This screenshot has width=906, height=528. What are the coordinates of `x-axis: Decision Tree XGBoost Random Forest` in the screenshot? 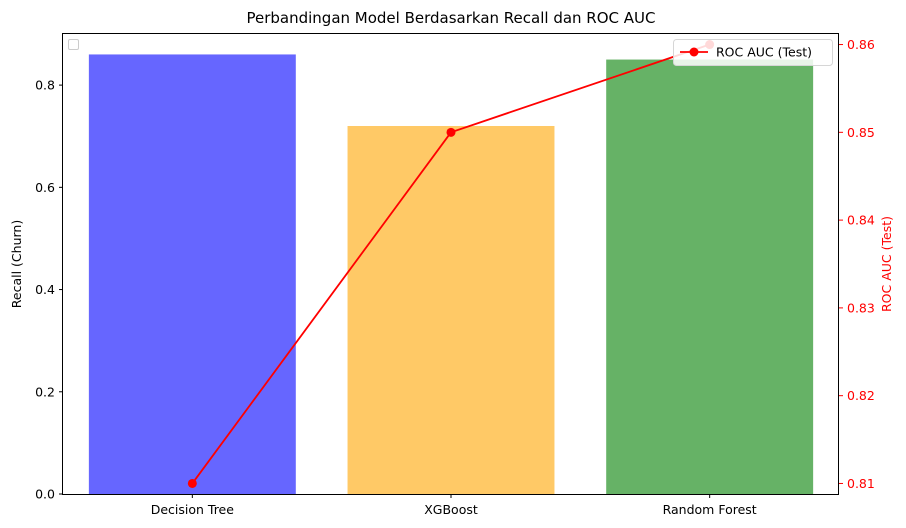 It's located at (454, 505).